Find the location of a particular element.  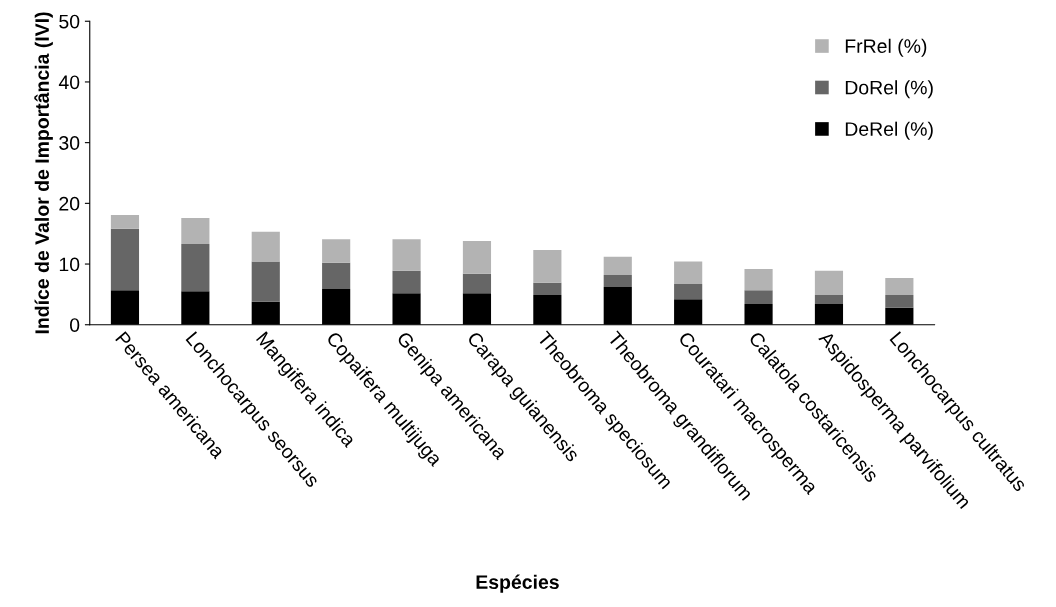

x-axis-title: Espécies is located at coordinates (517, 583).